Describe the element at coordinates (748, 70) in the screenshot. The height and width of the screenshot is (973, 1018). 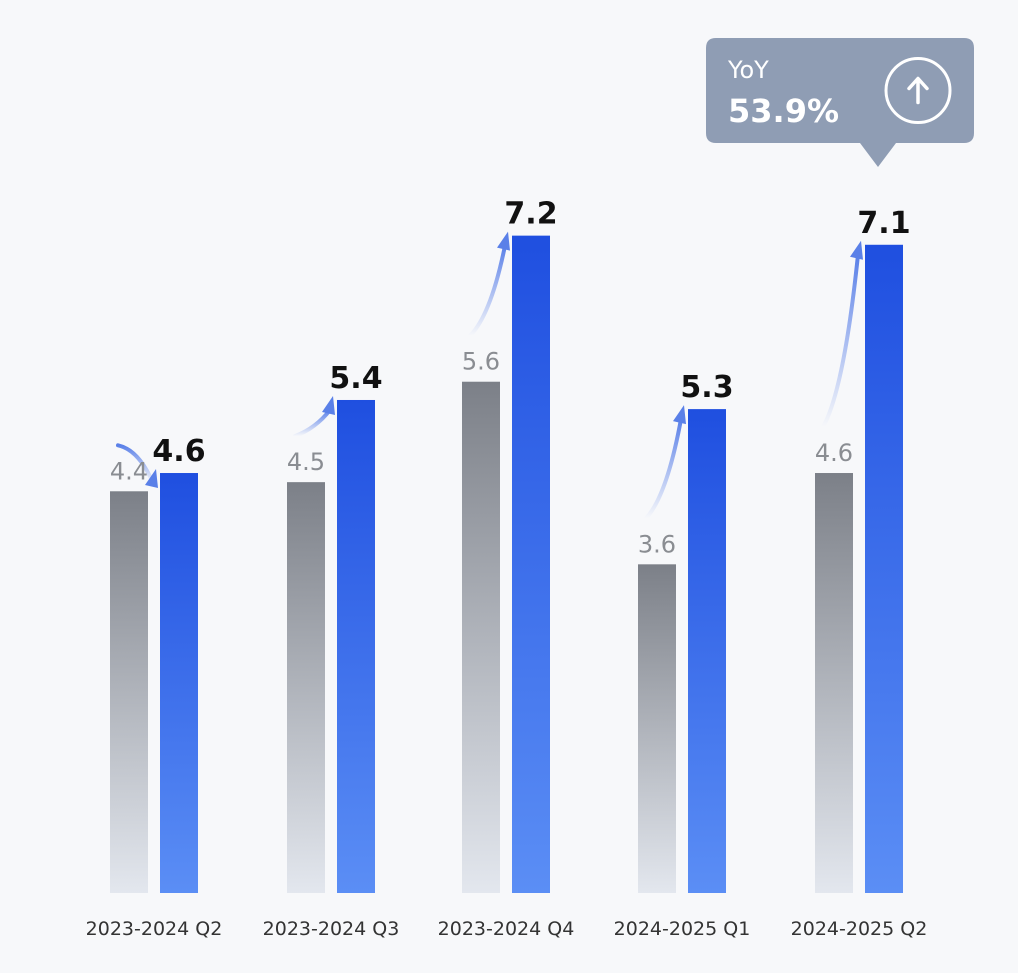
I see `yoy-label: YoY` at that location.